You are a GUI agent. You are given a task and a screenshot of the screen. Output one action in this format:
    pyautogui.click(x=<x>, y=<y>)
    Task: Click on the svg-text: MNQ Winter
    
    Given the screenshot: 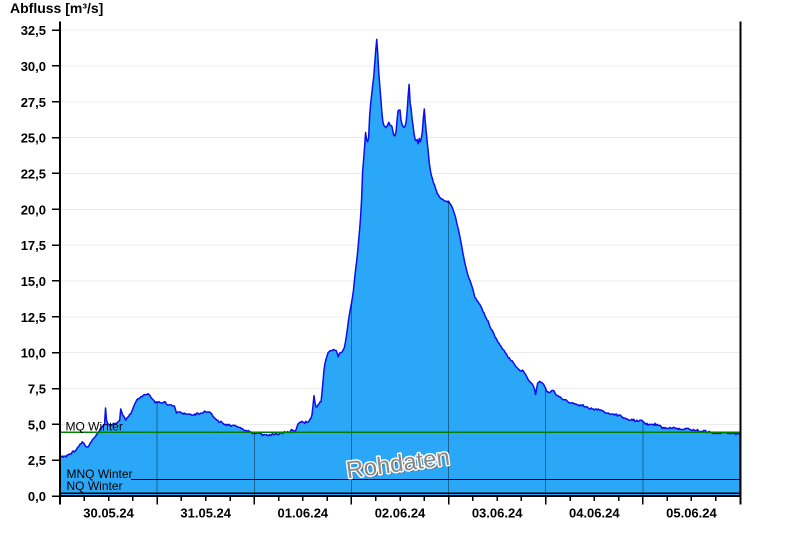 What is the action you would take?
    pyautogui.click(x=100, y=474)
    